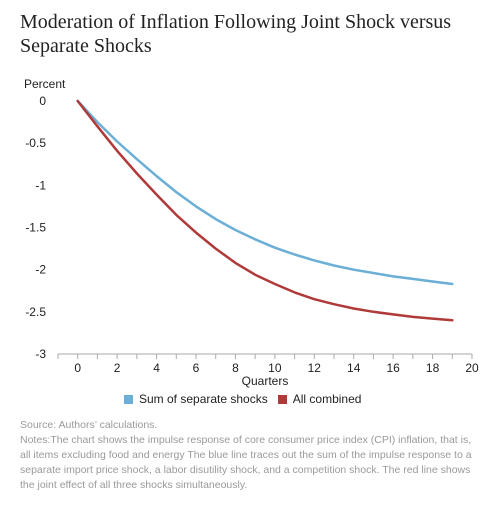 This screenshot has height=511, width=487. What do you see at coordinates (275, 368) in the screenshot?
I see `x-tick-label: 10` at bounding box center [275, 368].